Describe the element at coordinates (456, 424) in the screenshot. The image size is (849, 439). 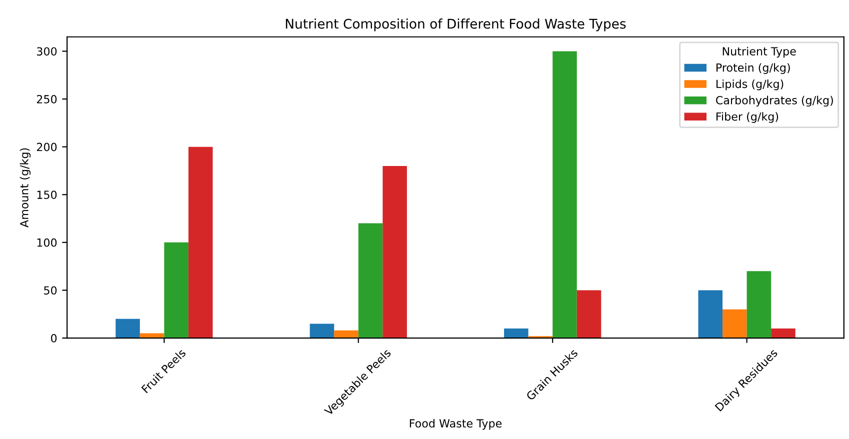
I see `x-axis-title: Food Waste Type` at that location.